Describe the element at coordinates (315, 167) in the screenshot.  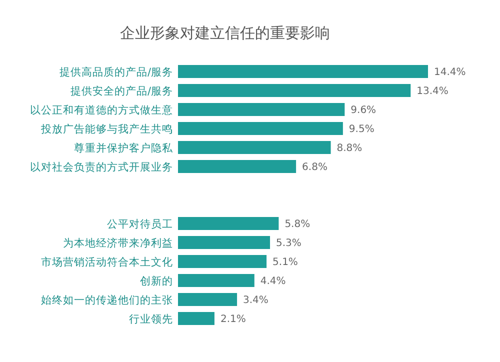
I see `data-label: 6.8%` at that location.